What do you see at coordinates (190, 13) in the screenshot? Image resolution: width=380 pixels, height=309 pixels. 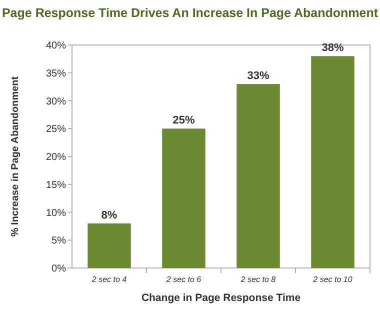 I see `chart-title: Page Response Time Drives An Increase In Page Abandonment` at bounding box center [190, 13].